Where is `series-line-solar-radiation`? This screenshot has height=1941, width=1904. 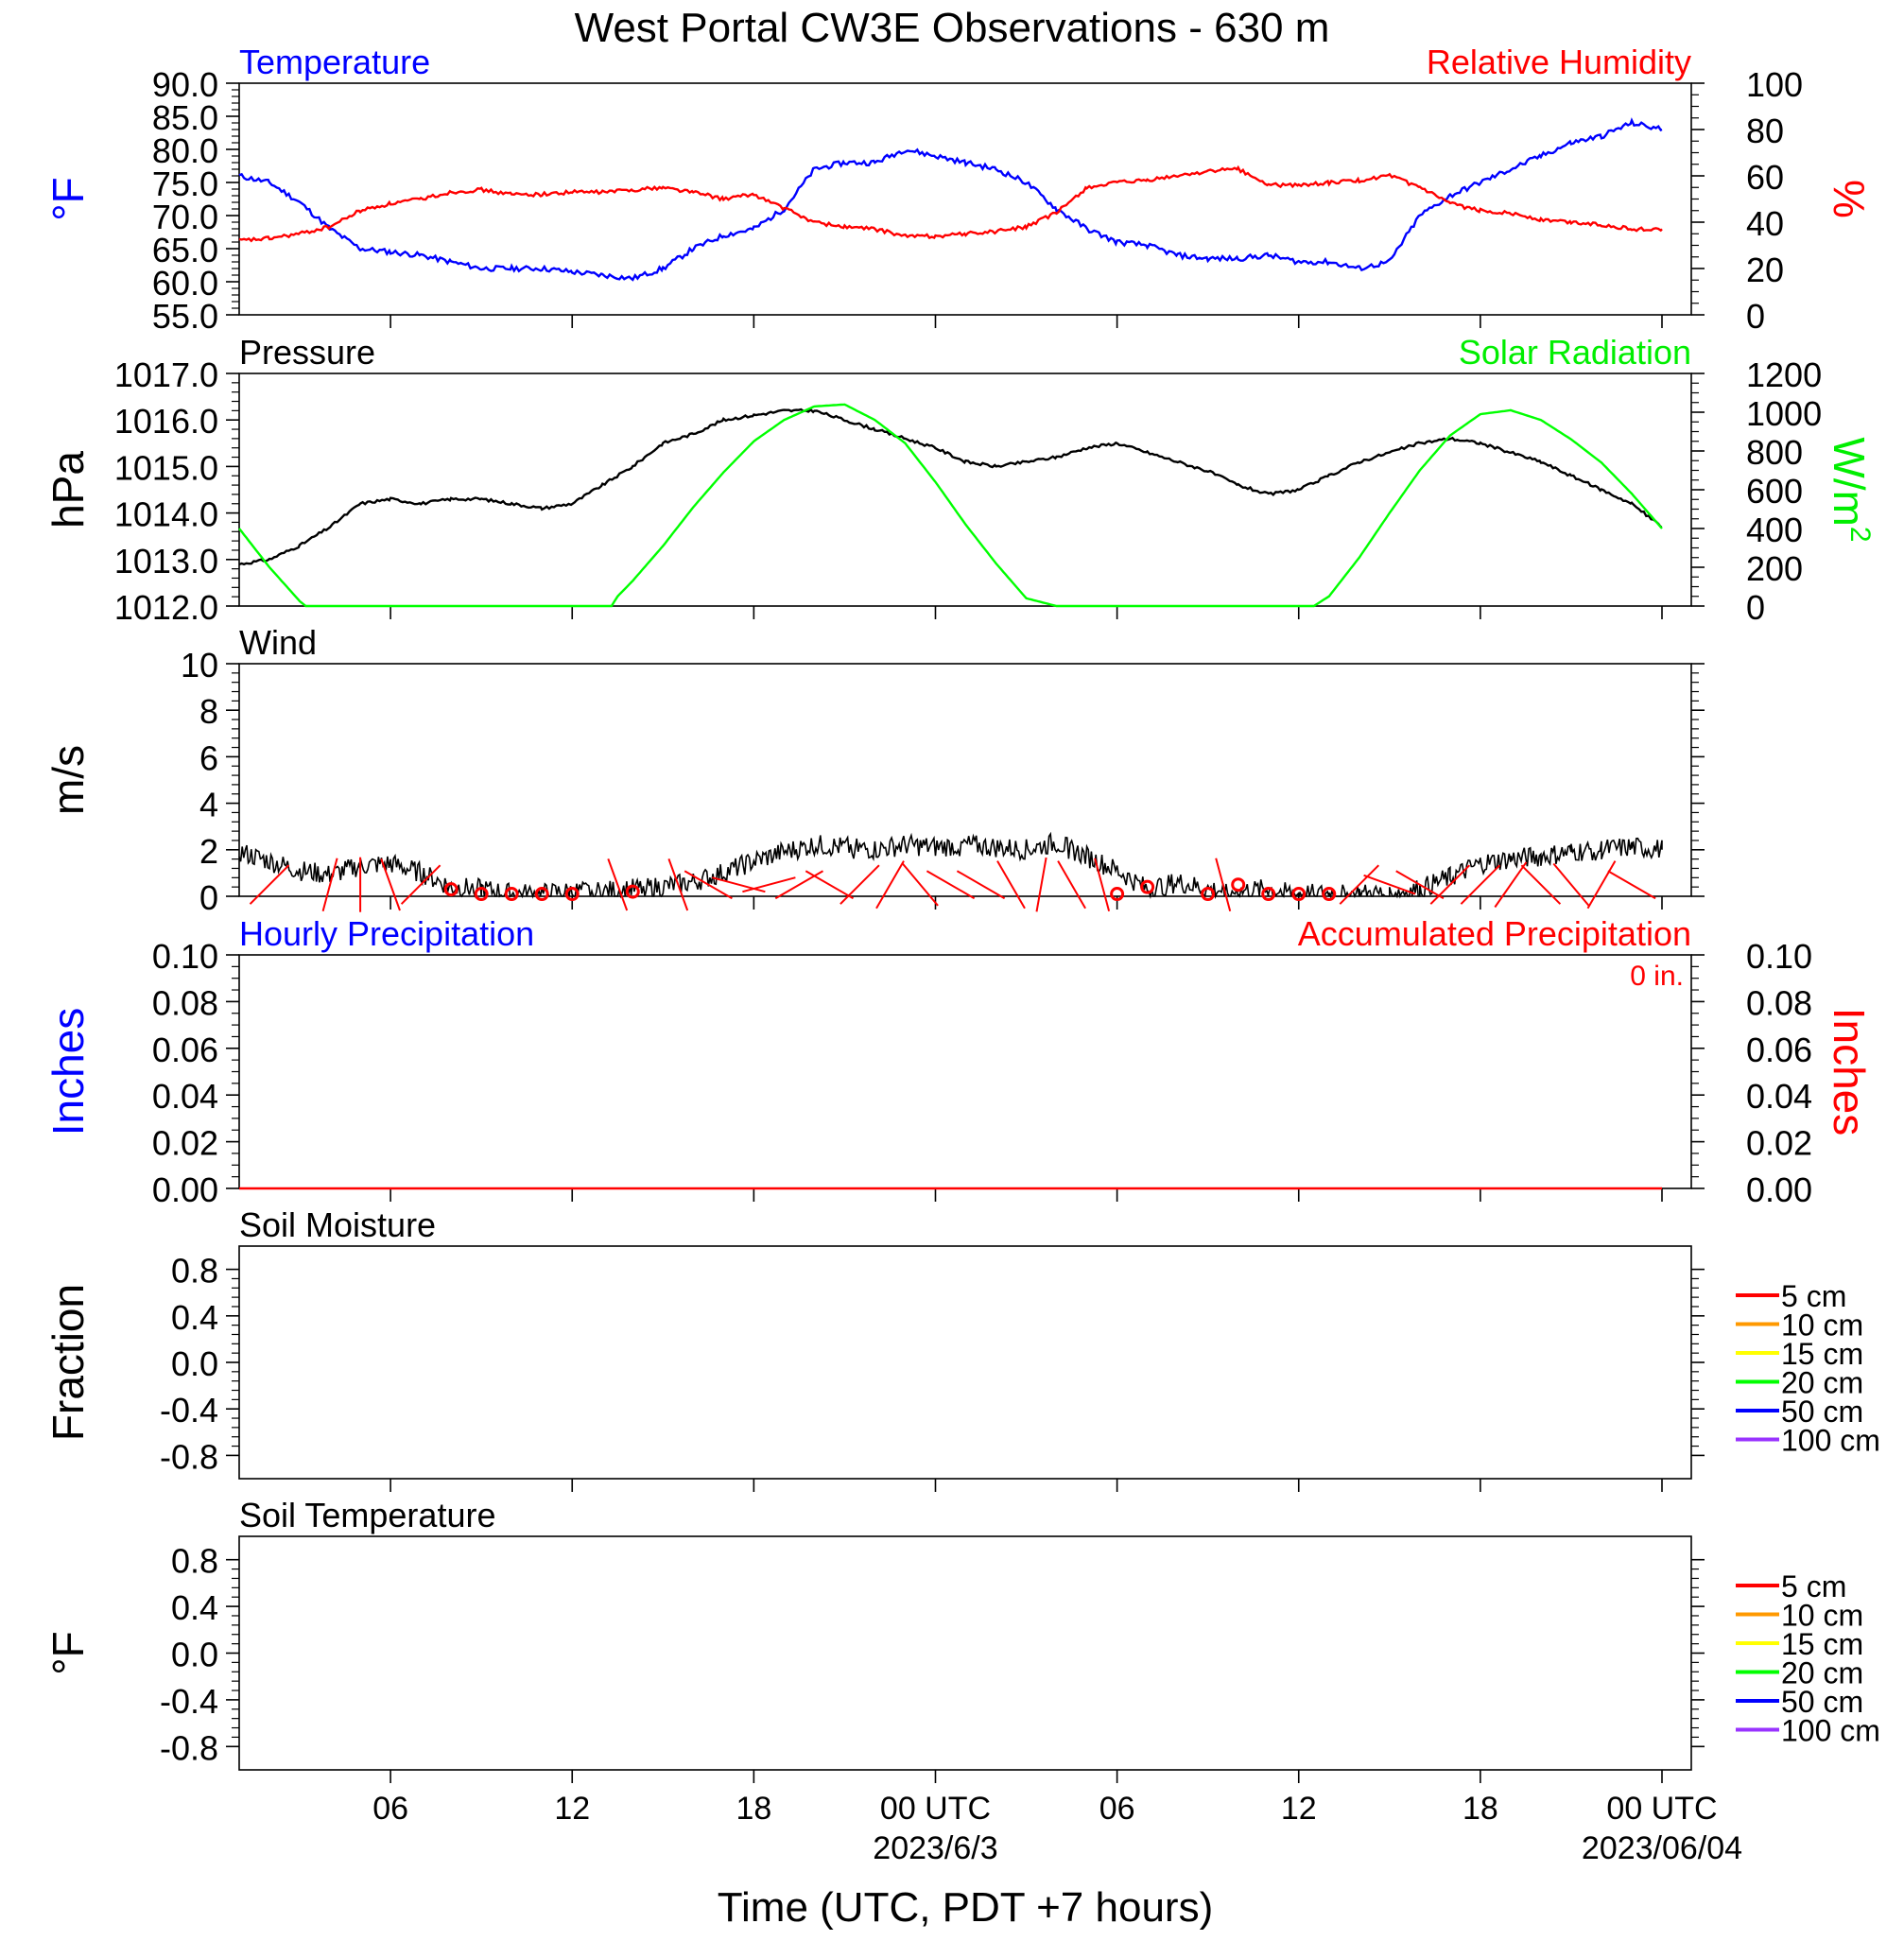 series-line-solar-radiation is located at coordinates (951, 506).